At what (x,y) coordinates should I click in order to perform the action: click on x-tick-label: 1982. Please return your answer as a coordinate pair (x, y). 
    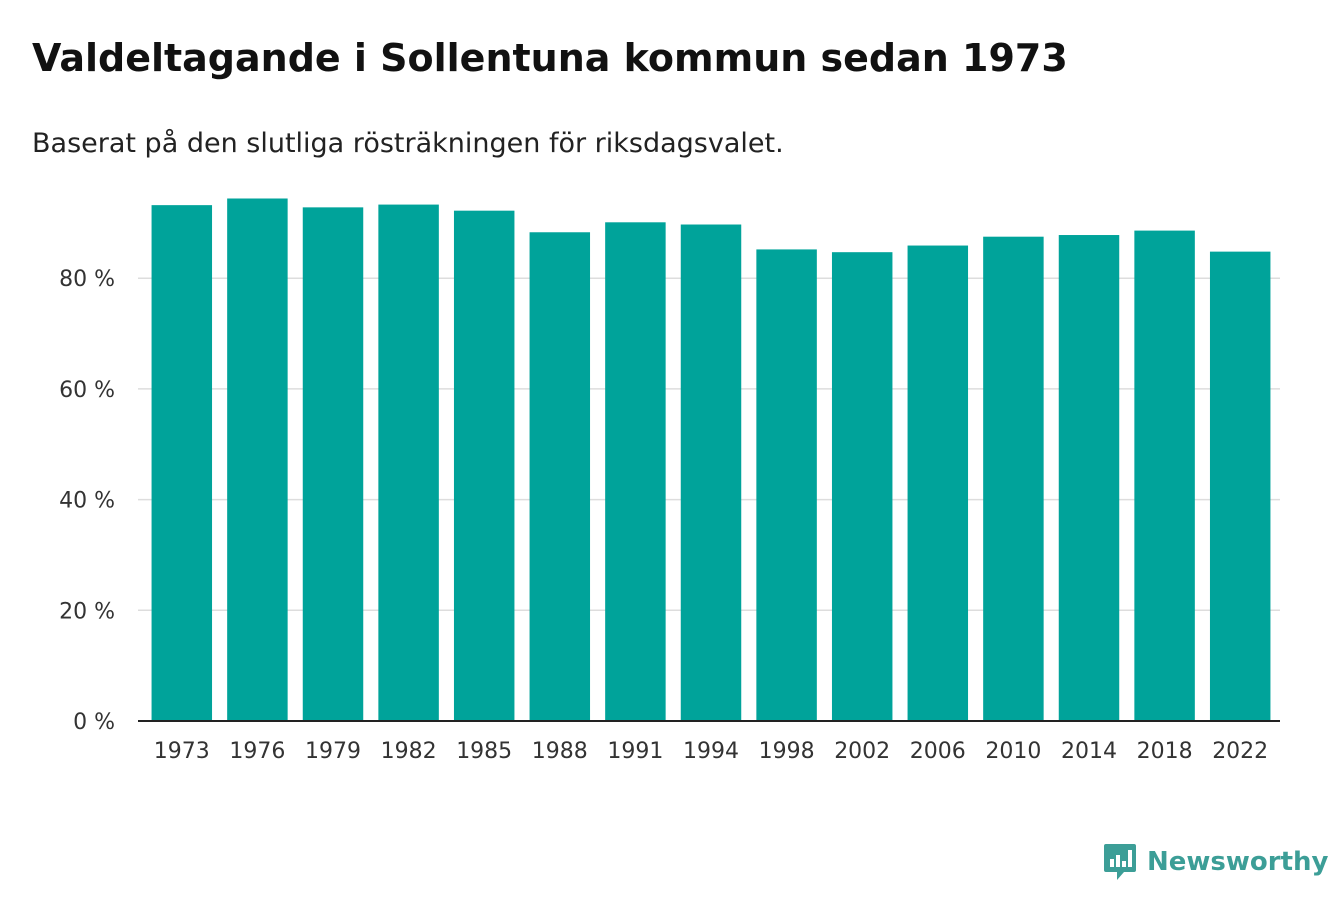
    Looking at the image, I should click on (409, 751).